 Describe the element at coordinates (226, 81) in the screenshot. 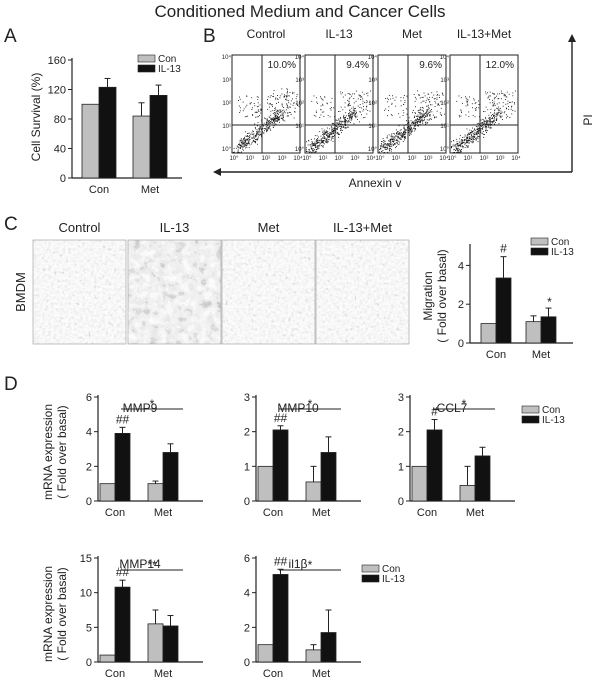

I see `flow-y-tick-label: 10³` at that location.